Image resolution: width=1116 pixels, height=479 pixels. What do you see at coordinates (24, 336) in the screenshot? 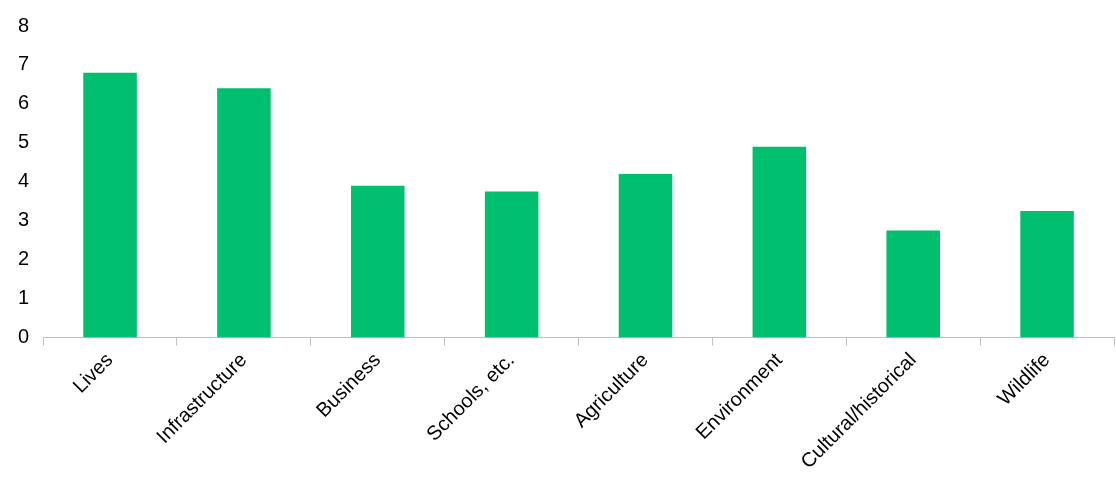
I see `y-tick-label: 0` at bounding box center [24, 336].